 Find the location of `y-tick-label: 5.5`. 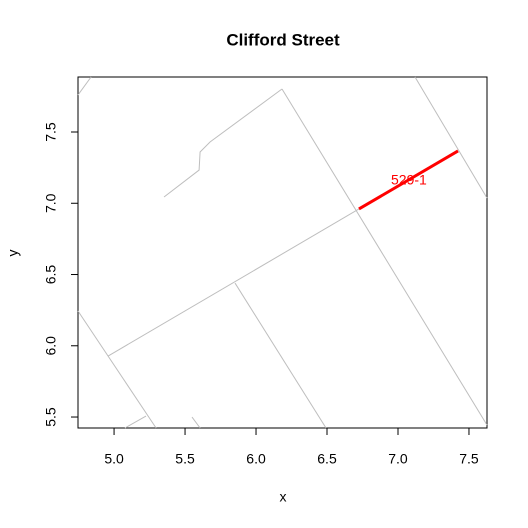

y-tick-label: 5.5 is located at coordinates (51, 417).